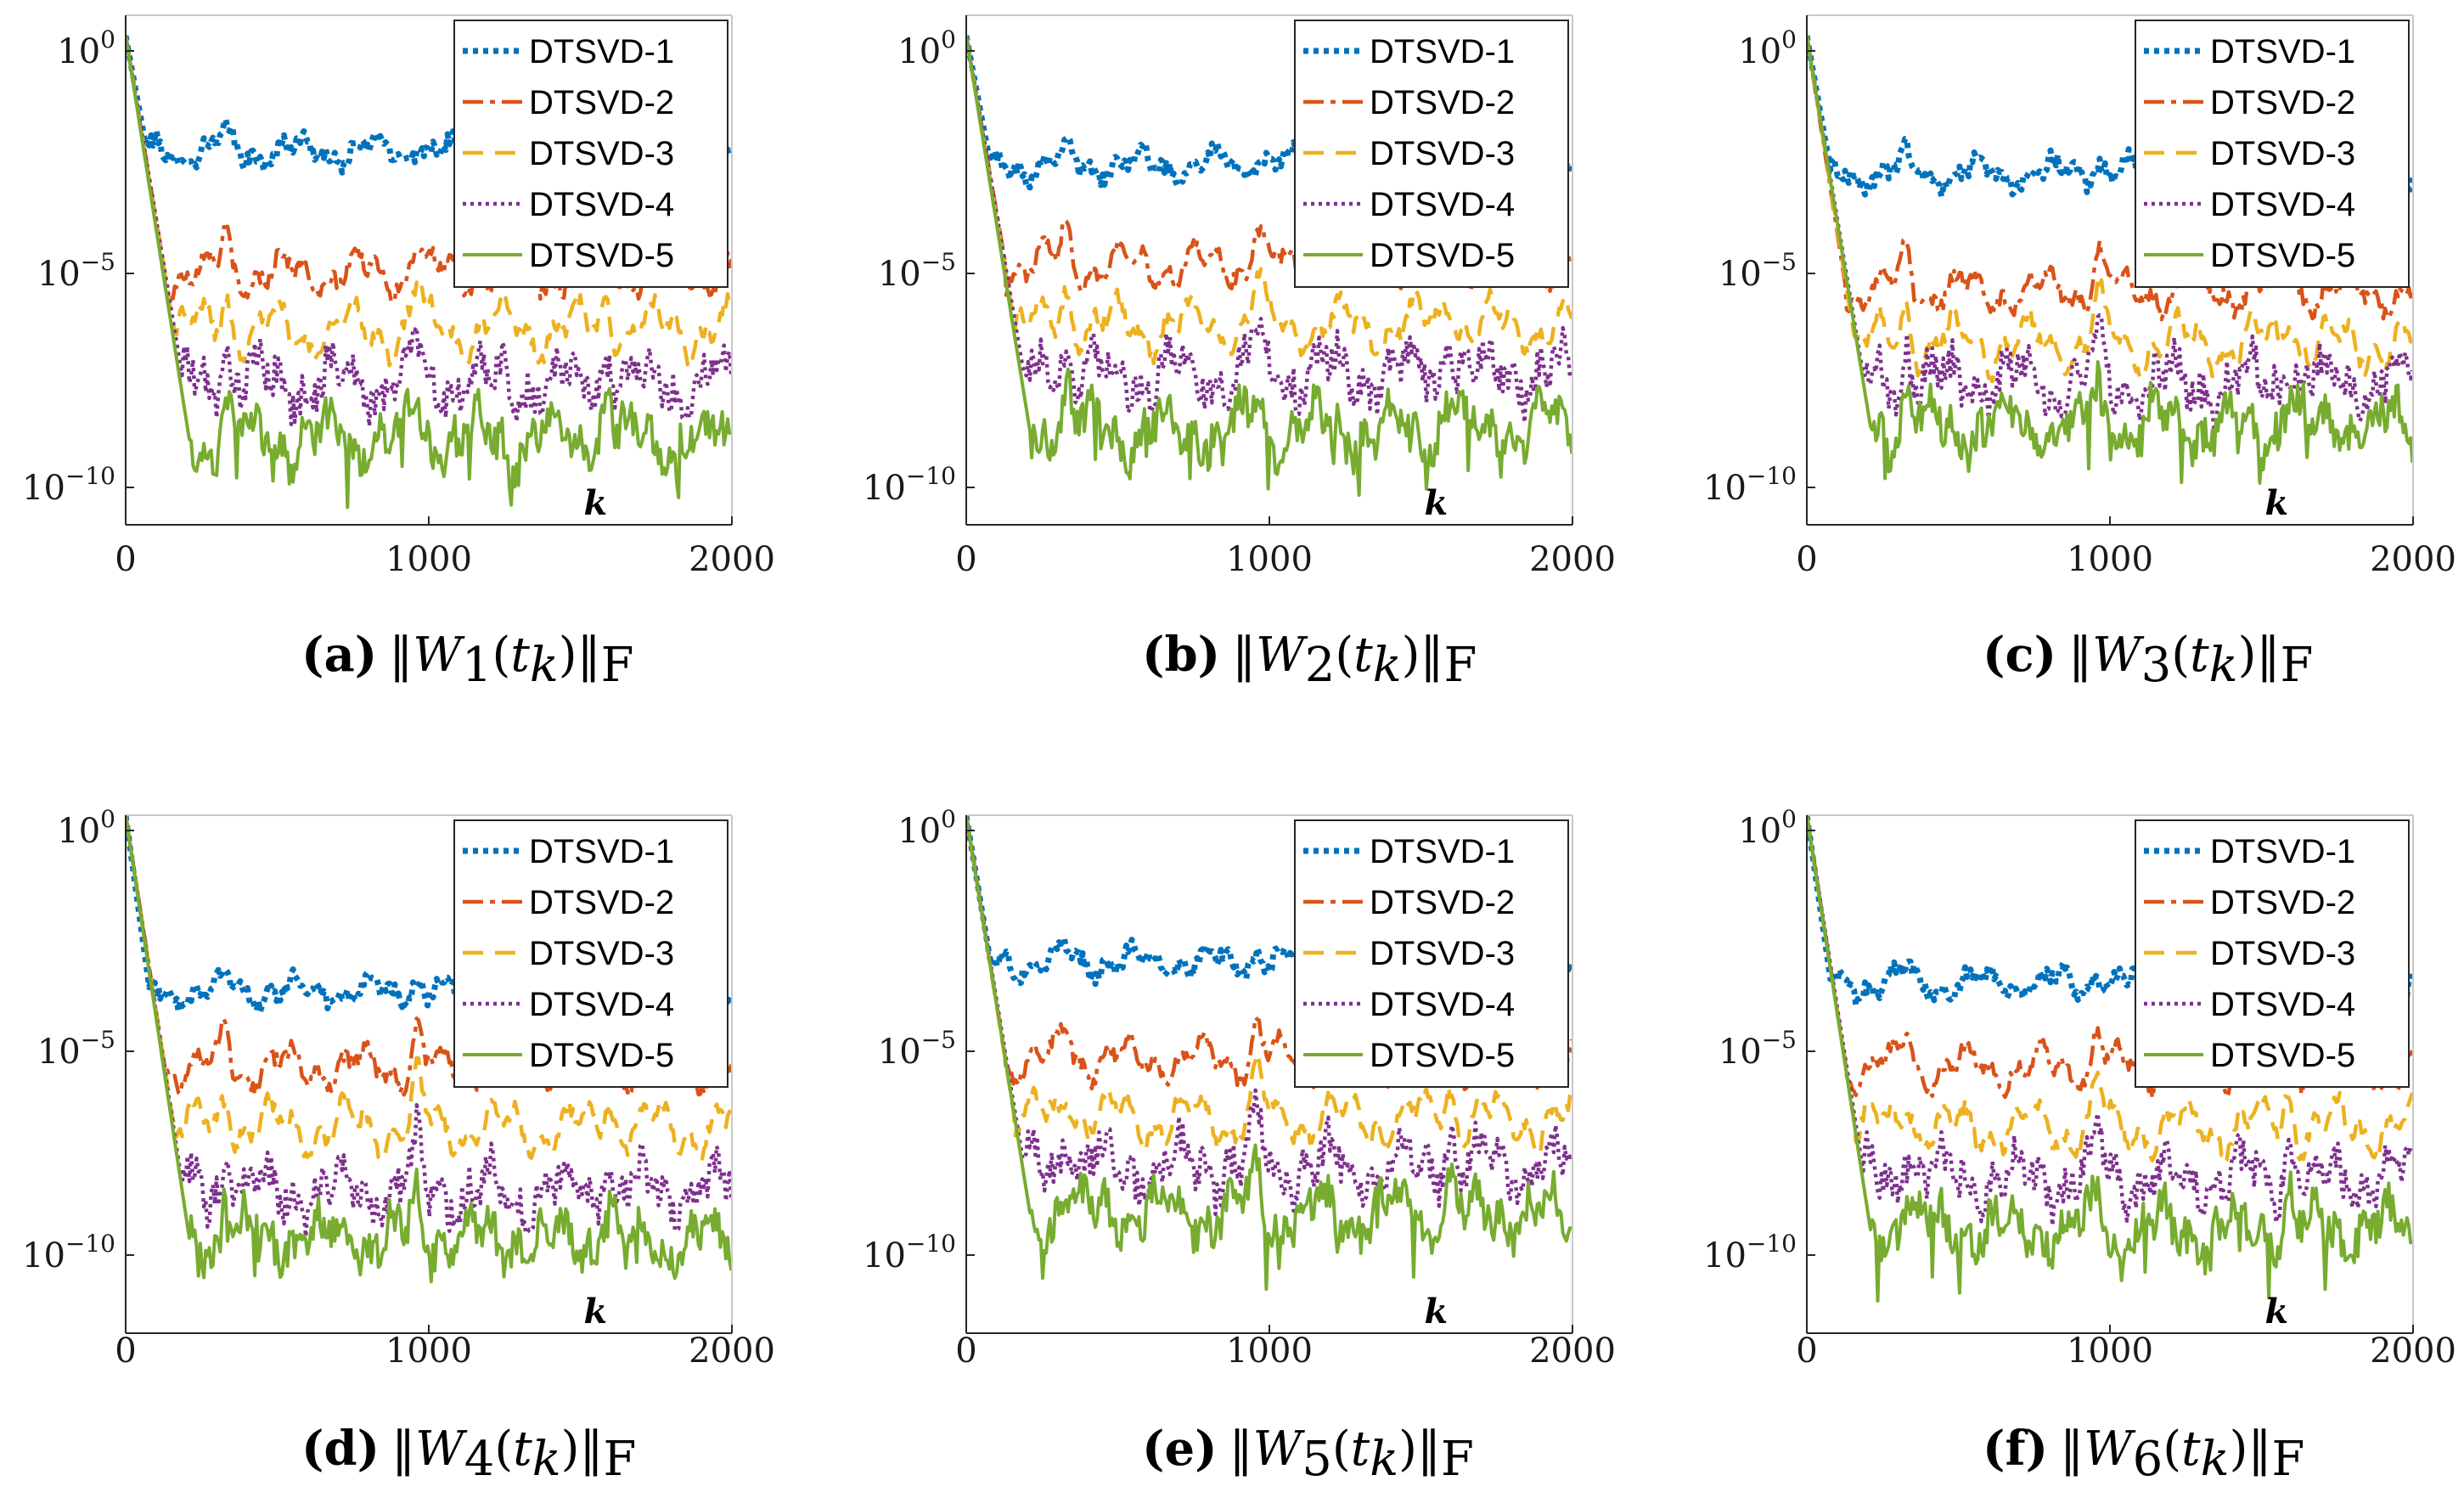 The height and width of the screenshot is (1492, 2464). What do you see at coordinates (2143, 1454) in the screenshot?
I see `panel-caption: (f) ‖W6(tk)‖F` at bounding box center [2143, 1454].